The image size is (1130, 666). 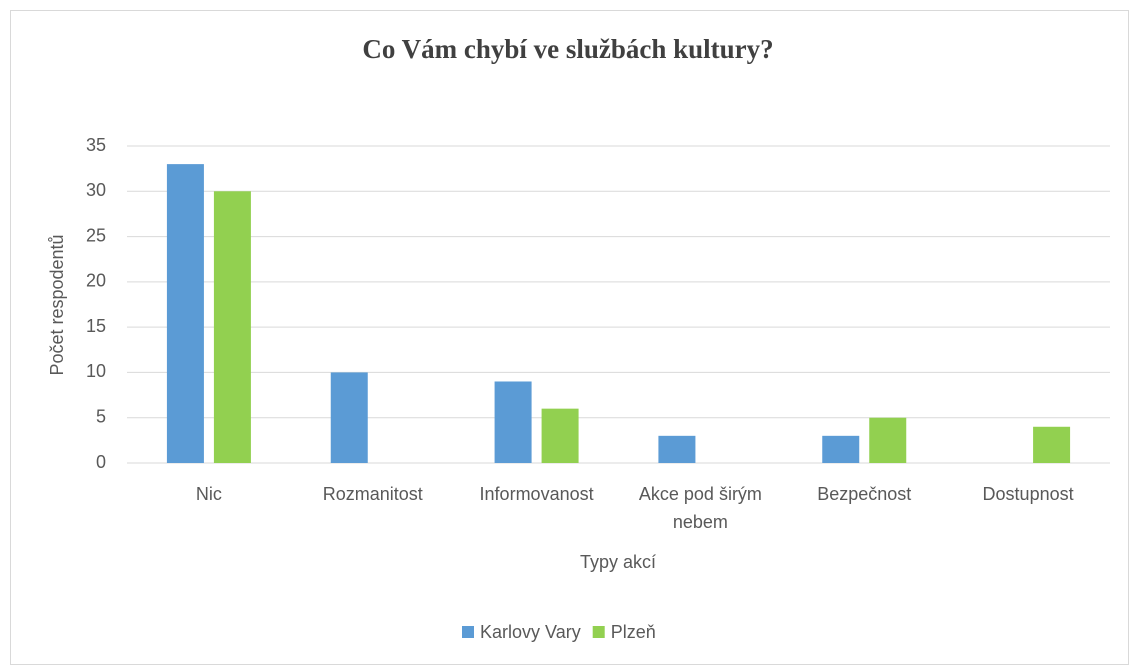 I want to click on y-tick-label: 20, so click(x=96, y=281).